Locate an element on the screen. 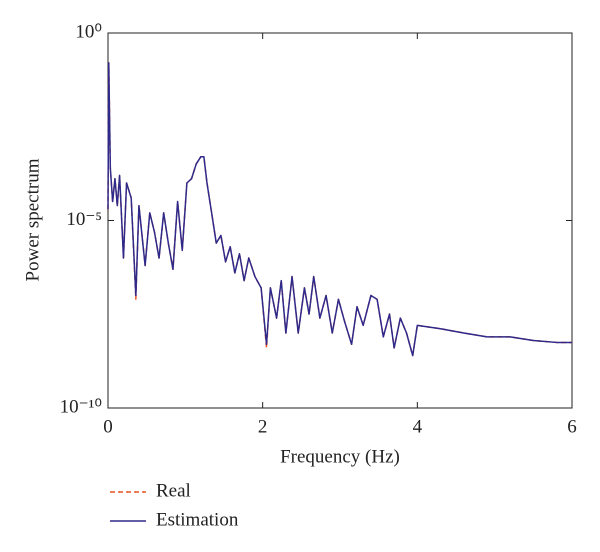 Image resolution: width=600 pixels, height=552 pixels. x-axis-label: Frequency (Hz) is located at coordinates (340, 456).